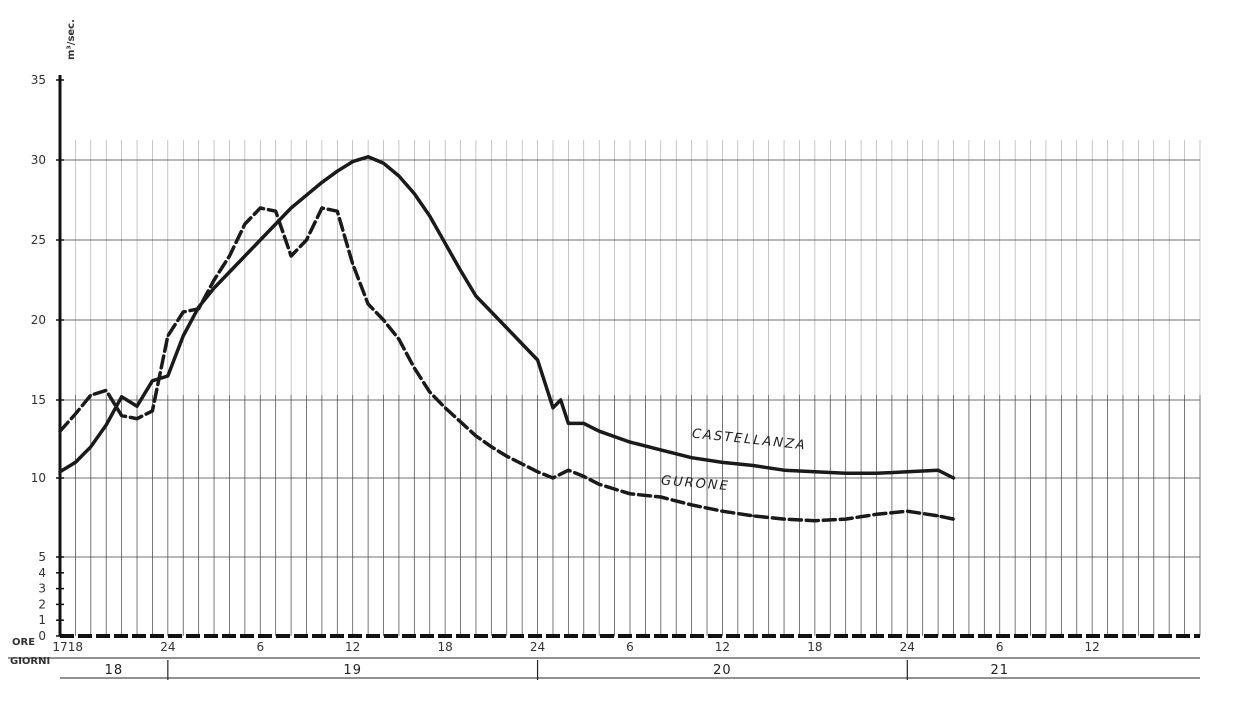 The width and height of the screenshot is (1247, 707). Describe the element at coordinates (42, 636) in the screenshot. I see `y-tick-label: 0` at that location.